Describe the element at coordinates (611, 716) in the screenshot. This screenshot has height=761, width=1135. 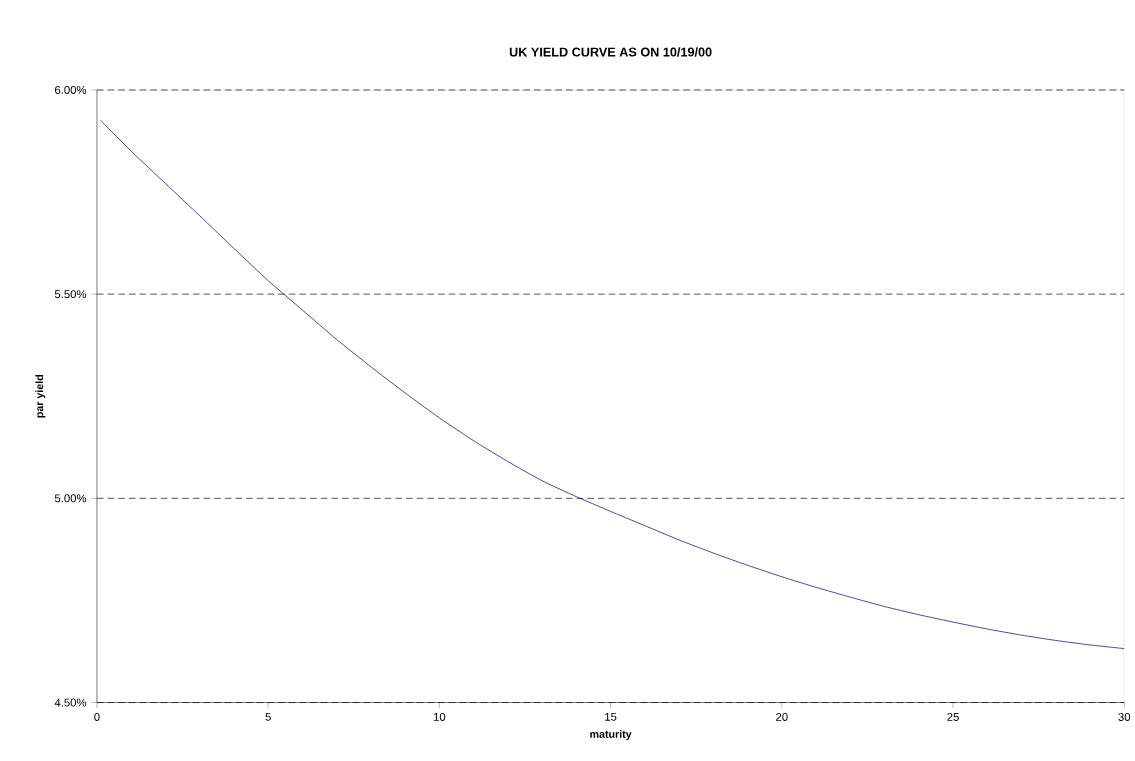
I see `x-tick-label: 15` at that location.